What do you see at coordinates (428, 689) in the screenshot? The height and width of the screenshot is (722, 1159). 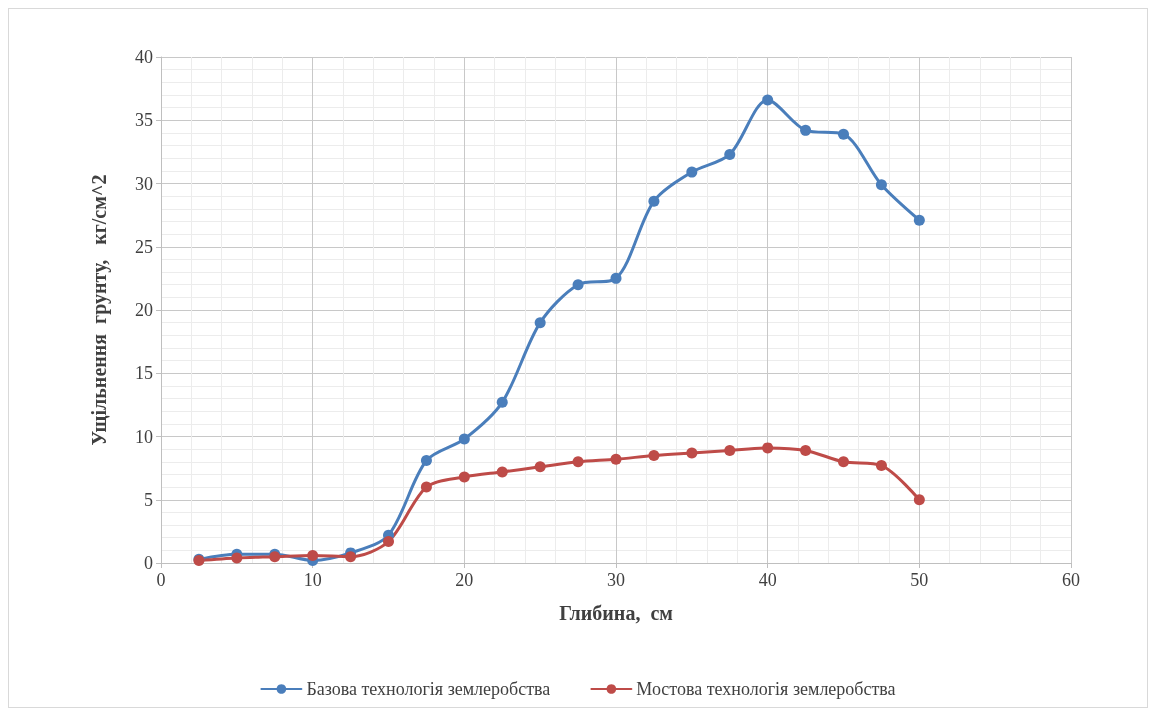 I see `legend-label: Базова технологія землеробства` at bounding box center [428, 689].